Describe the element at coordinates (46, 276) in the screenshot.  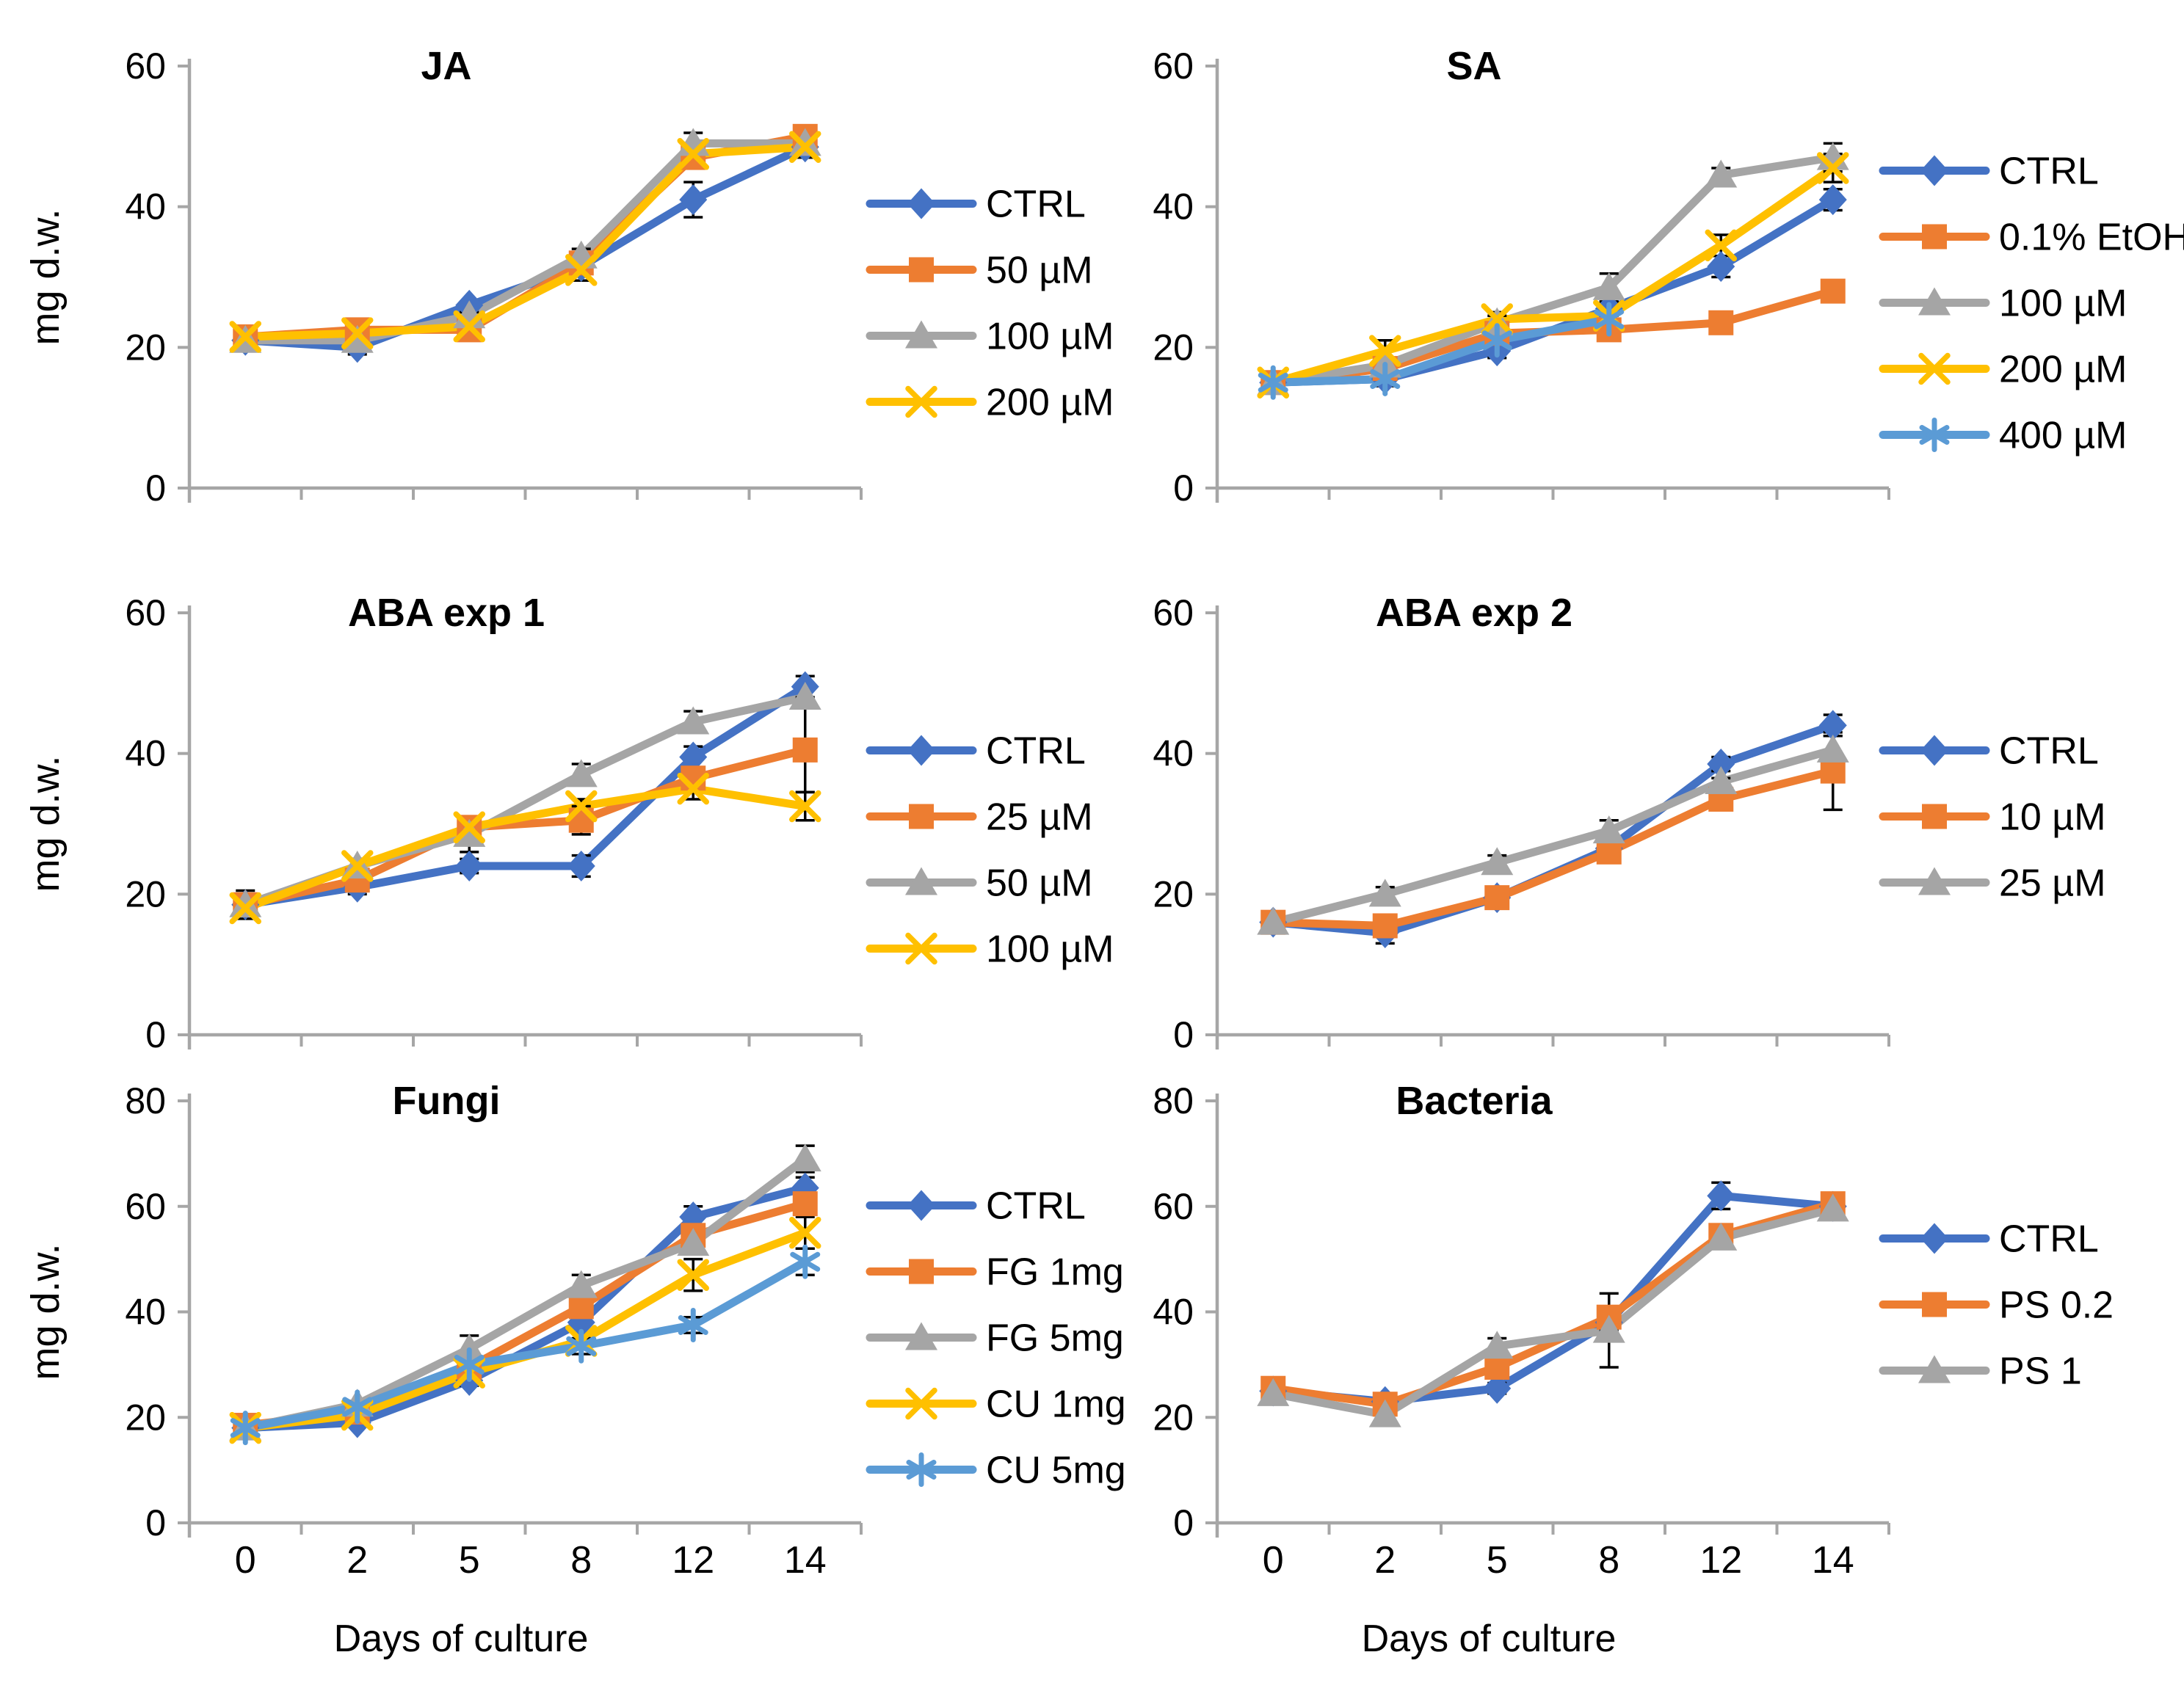
I see `y-axis-label: mg d.w.` at that location.